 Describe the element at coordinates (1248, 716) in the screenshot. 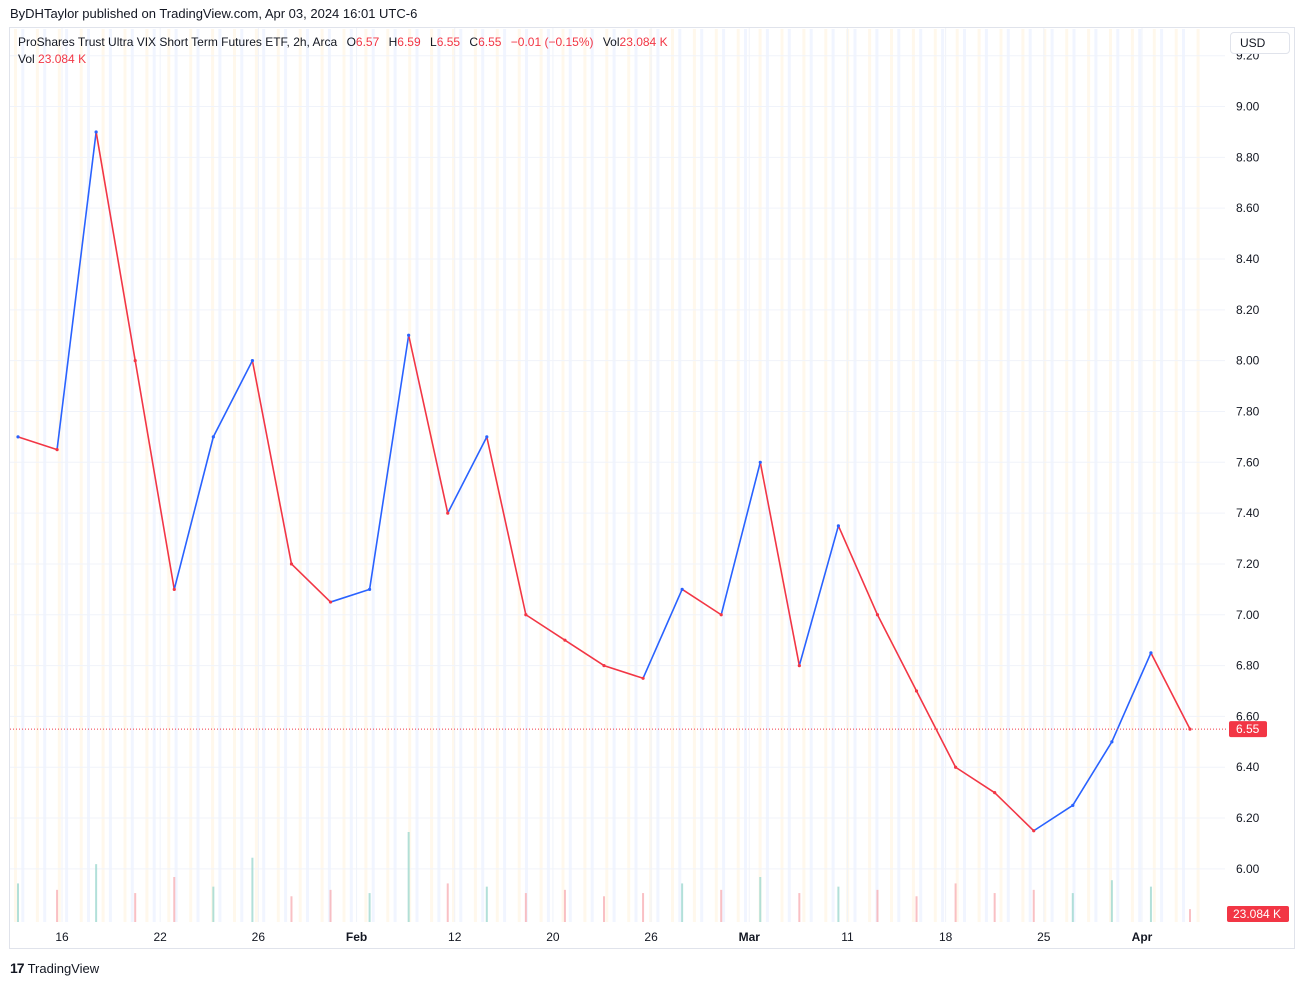

I see `y-tick-label: 6.60` at that location.